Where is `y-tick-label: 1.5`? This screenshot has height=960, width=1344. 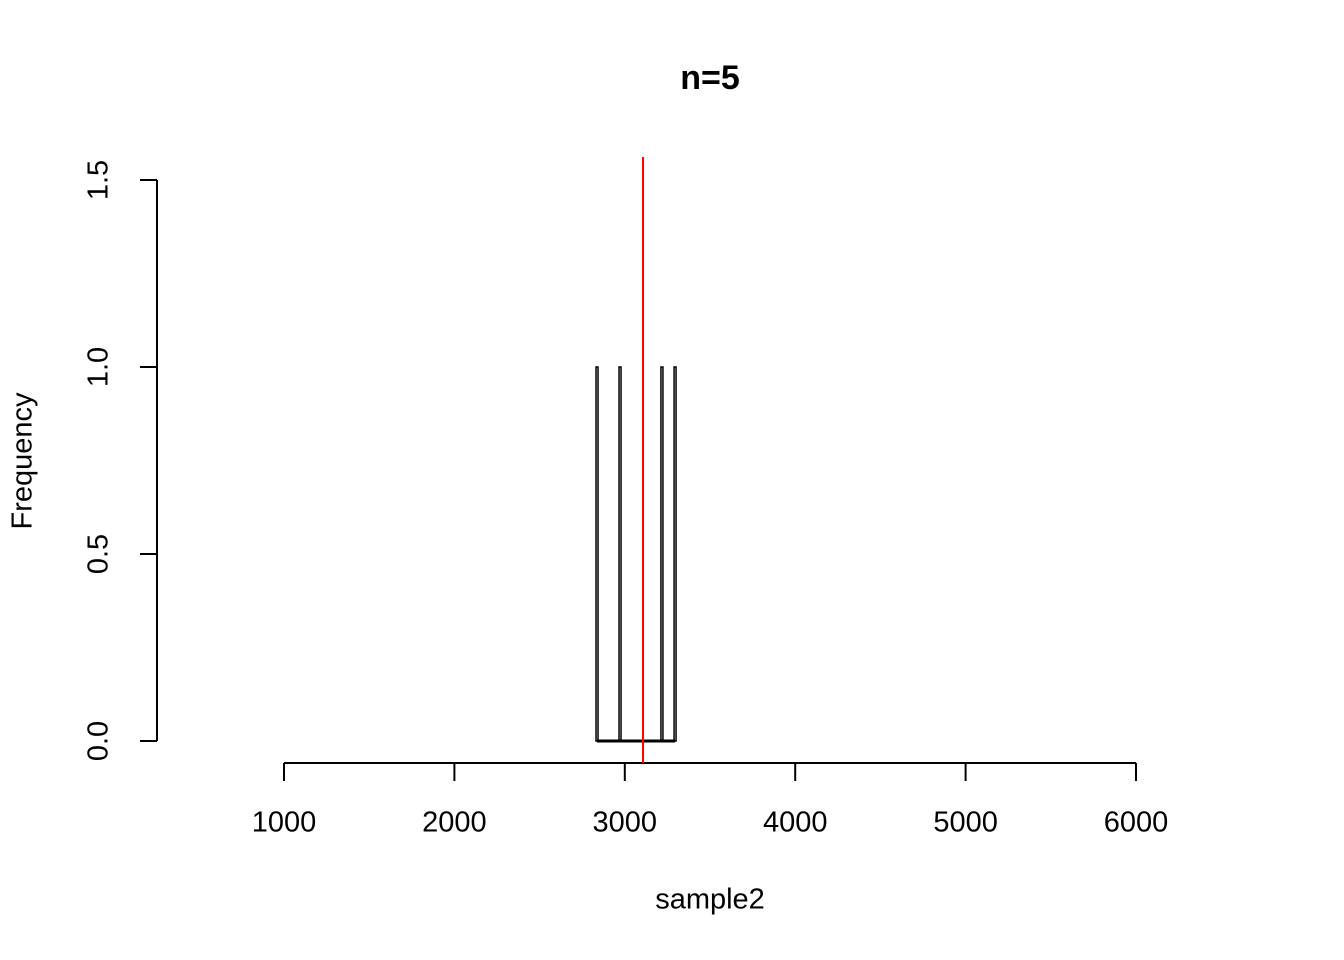 y-tick-label: 1.5 is located at coordinates (99, 180).